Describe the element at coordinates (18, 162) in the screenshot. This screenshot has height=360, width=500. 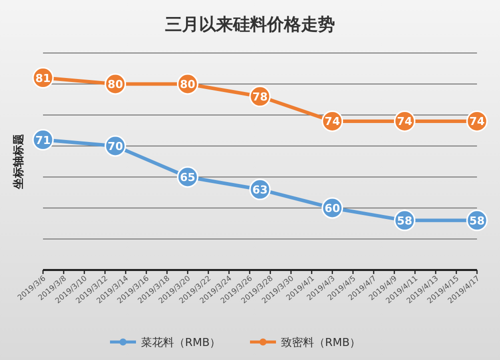
I see `y-axis-title: 坐标轴标题` at that location.